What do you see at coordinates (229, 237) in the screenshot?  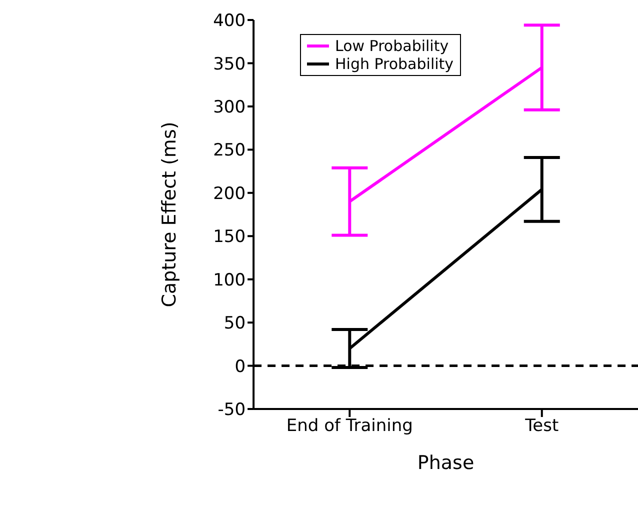 I see `y-tick-label: 150` at bounding box center [229, 237].